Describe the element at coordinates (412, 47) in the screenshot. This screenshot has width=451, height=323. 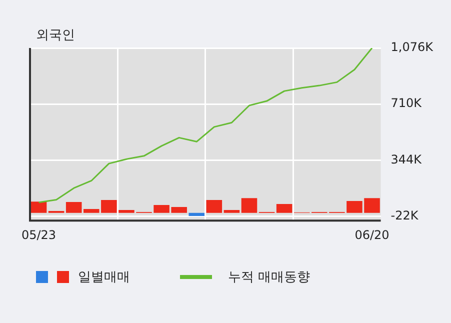
I see `y-tick-label: 1,076K` at that location.